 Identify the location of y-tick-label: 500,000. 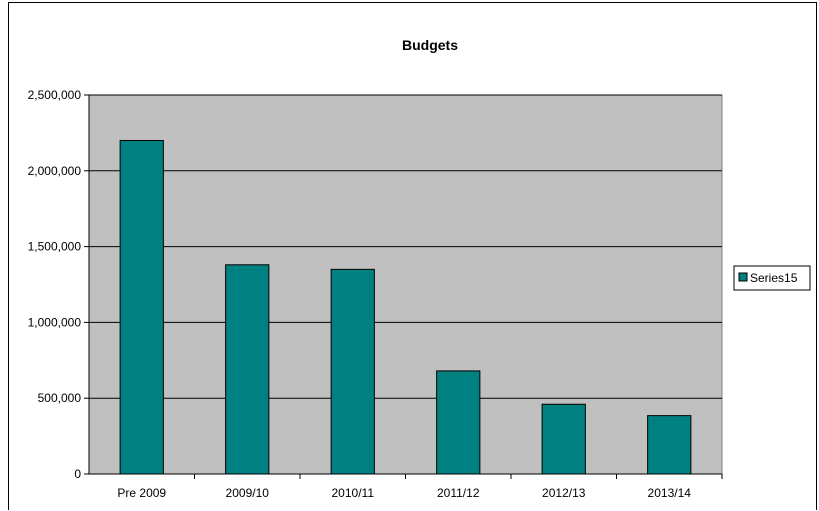
(60, 398).